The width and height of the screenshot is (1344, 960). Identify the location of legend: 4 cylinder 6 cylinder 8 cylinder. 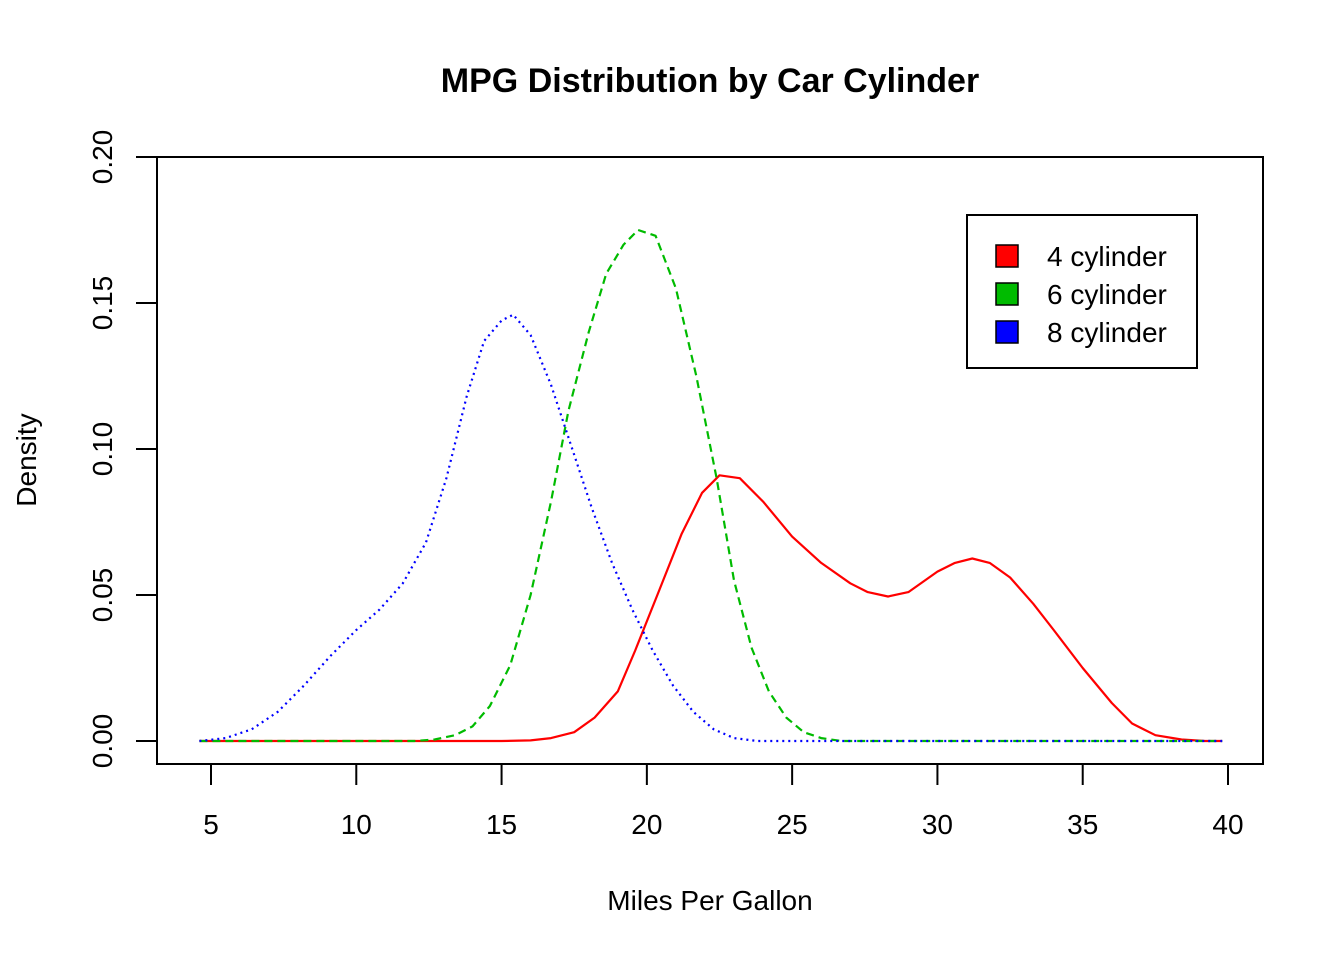
(1082, 291).